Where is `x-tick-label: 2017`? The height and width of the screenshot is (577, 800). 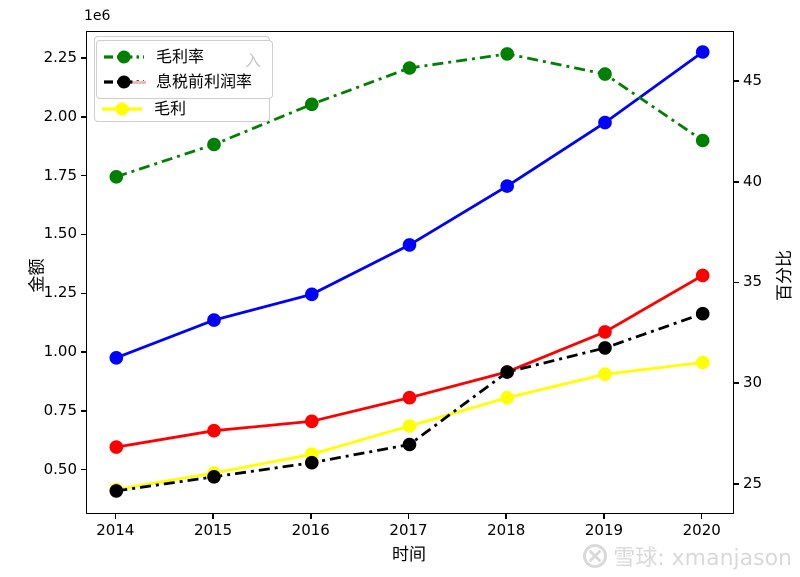
x-tick-label: 2017 is located at coordinates (408, 530).